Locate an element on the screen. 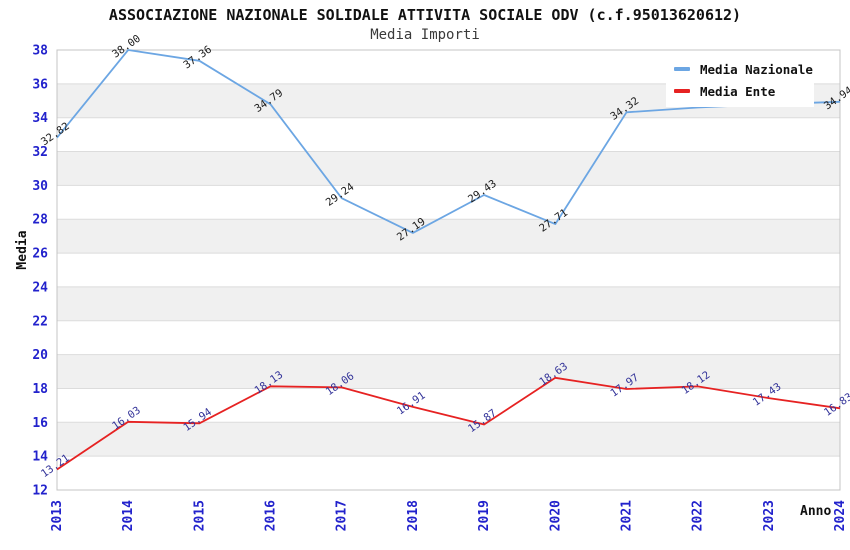 The height and width of the screenshot is (550, 850). svg-text: 14 is located at coordinates (40, 457).